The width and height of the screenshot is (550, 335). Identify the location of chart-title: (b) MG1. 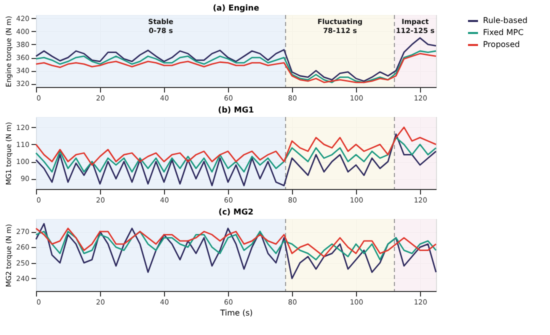
(236, 110).